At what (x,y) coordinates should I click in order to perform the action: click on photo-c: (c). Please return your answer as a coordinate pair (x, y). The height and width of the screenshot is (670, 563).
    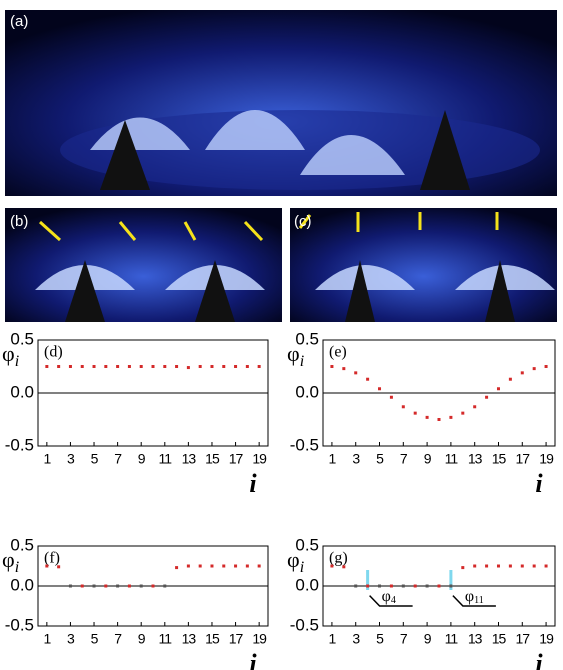
    Looking at the image, I should click on (423, 265).